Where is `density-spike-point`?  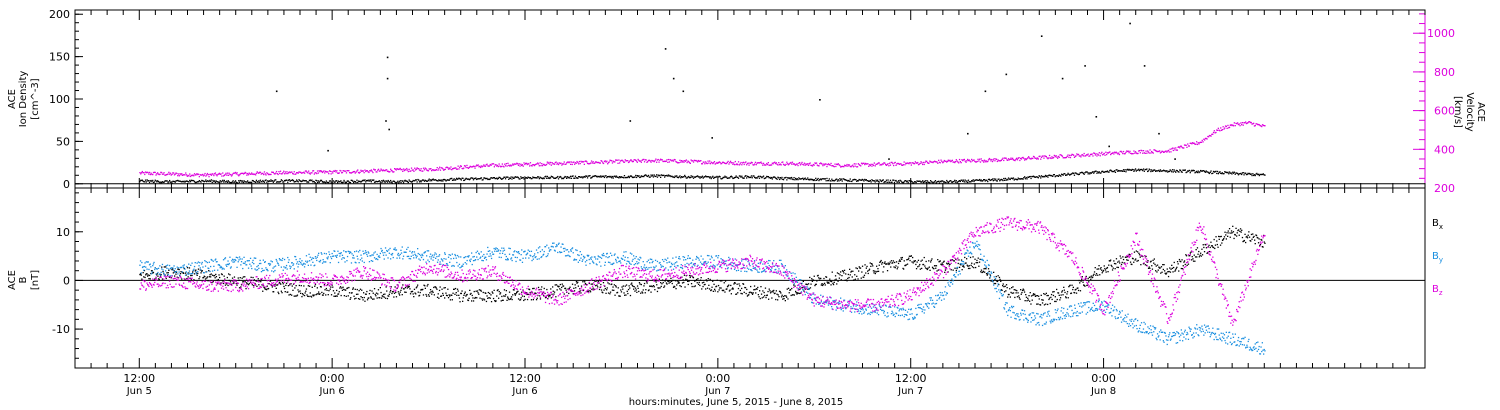
density-spike-point is located at coordinates (968, 133).